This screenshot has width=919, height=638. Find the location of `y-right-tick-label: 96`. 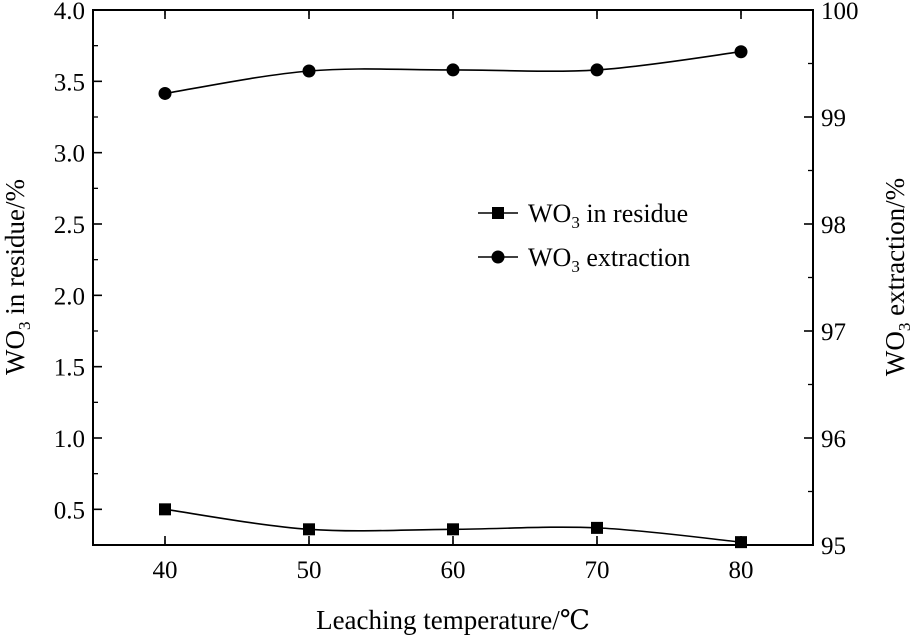

y-right-tick-label: 96 is located at coordinates (833, 439).